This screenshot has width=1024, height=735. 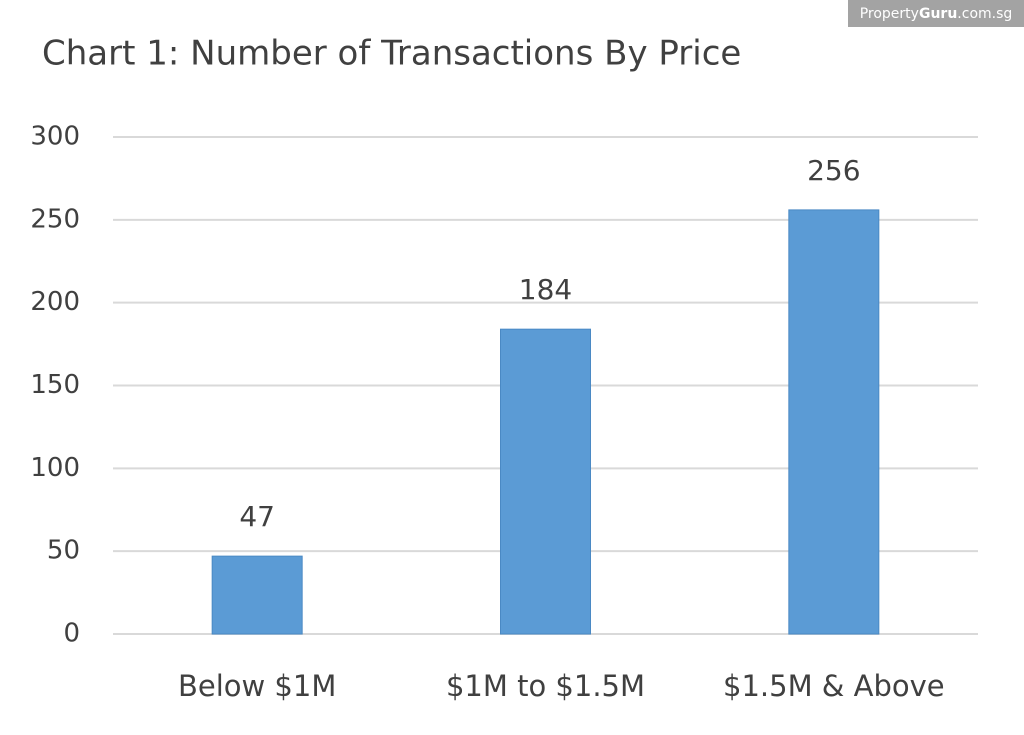 I want to click on value-label: 256, so click(x=833, y=170).